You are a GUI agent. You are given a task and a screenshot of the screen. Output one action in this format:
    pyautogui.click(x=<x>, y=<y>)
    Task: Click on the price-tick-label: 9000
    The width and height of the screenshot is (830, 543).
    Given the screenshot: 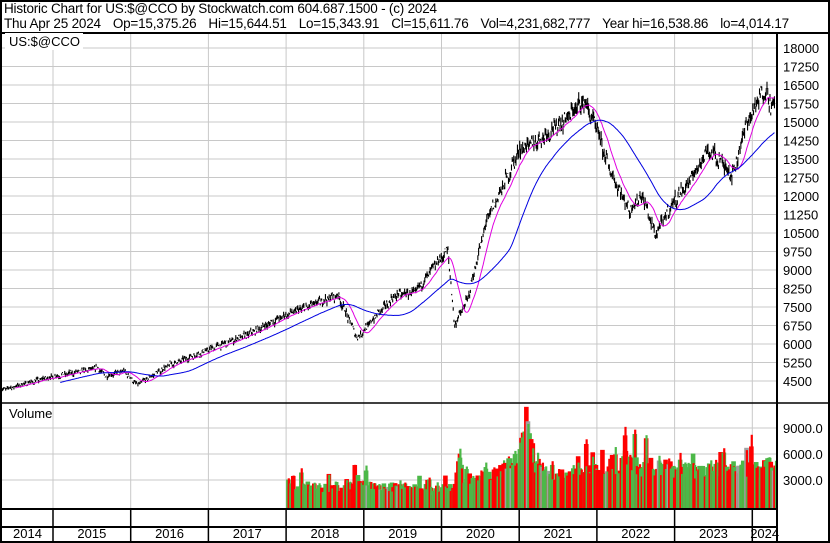 What is the action you would take?
    pyautogui.click(x=797, y=270)
    